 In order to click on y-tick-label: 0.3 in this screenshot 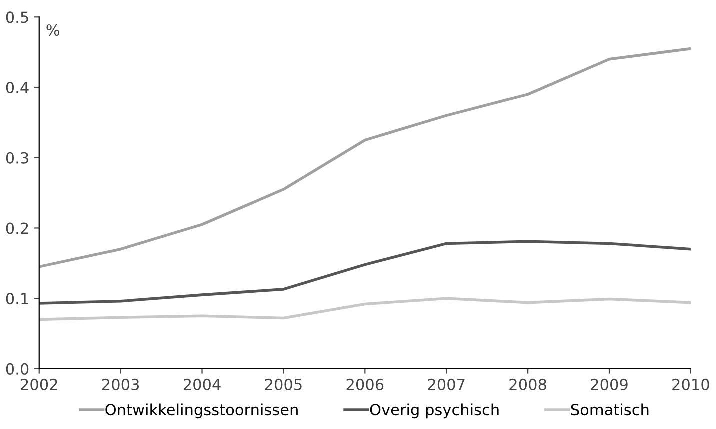, I will do `click(17, 158)`.